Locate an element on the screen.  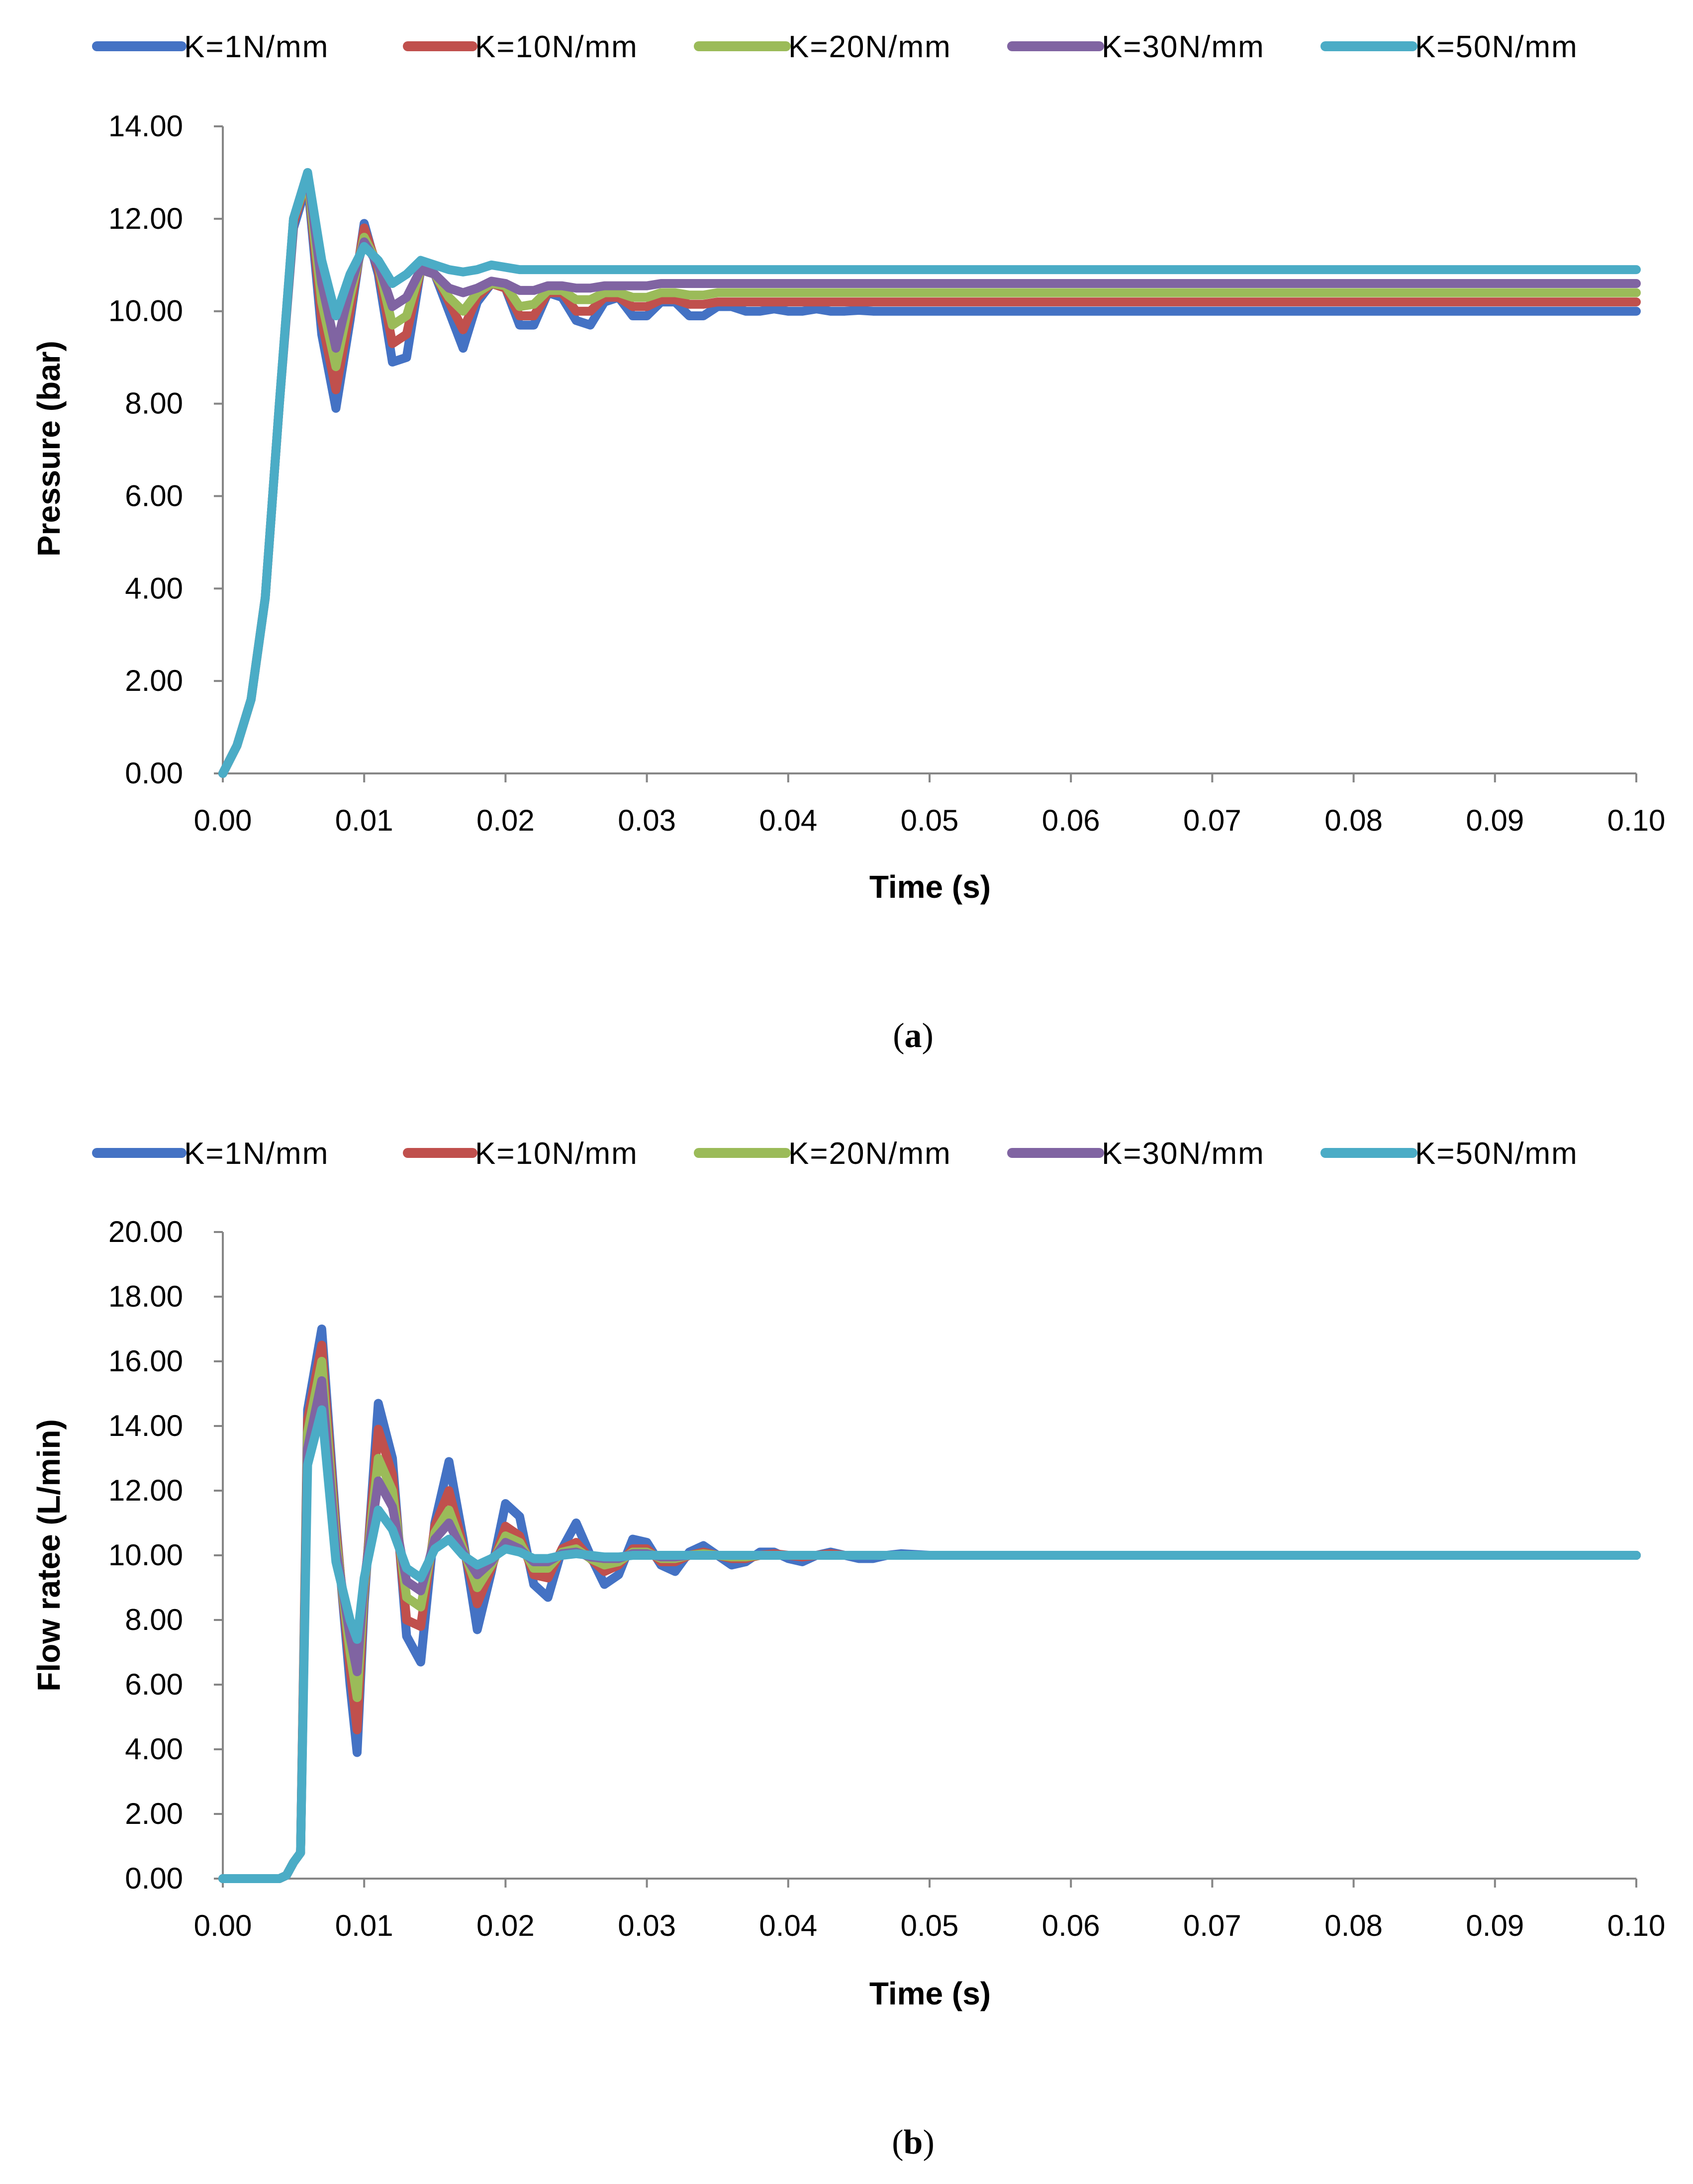
y-tick-label: 16.00 is located at coordinates (145, 1361).